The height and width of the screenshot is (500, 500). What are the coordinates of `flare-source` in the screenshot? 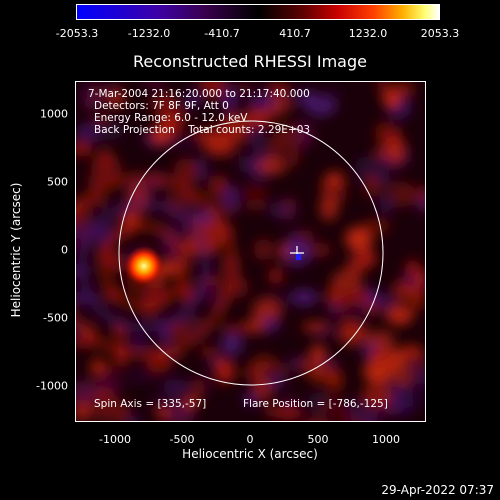 It's located at (144, 266).